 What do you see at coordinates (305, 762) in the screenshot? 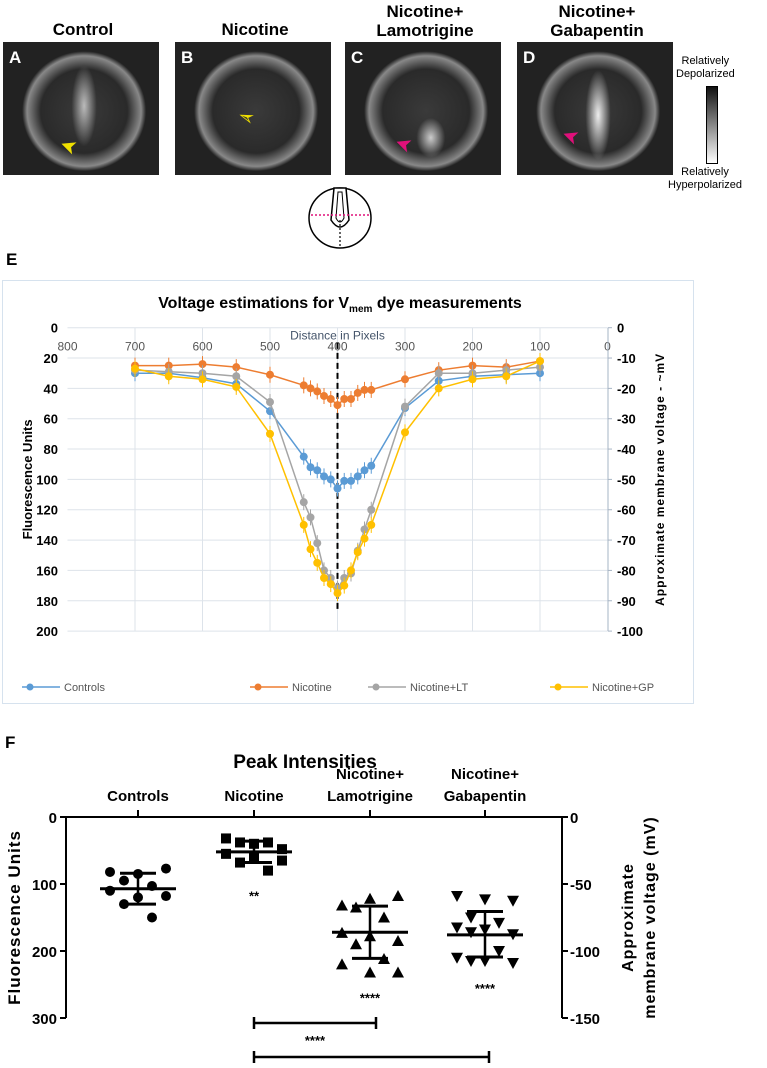
I see `chart-title: Peak Intensities` at bounding box center [305, 762].